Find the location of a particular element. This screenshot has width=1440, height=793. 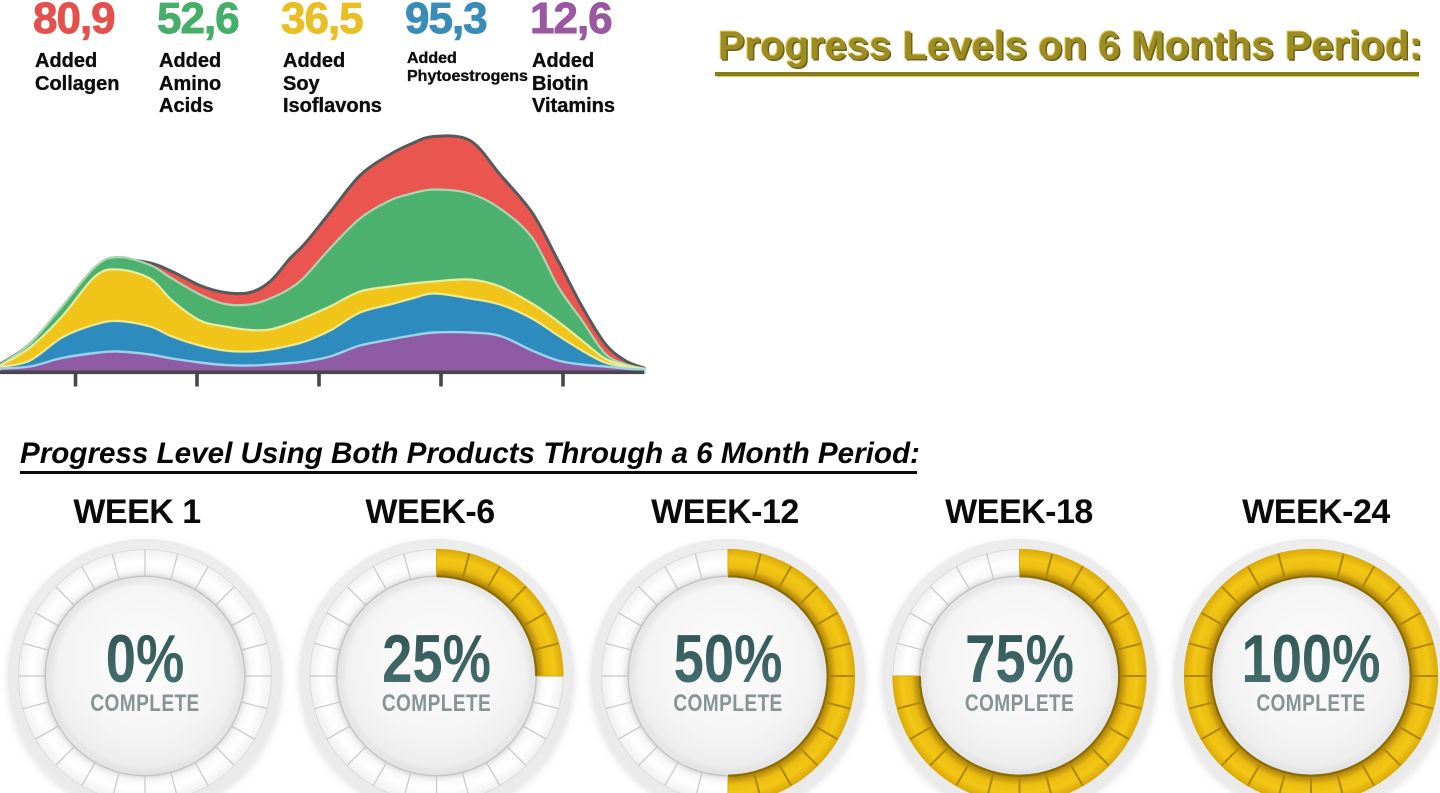

svg-text: 25% is located at coordinates (436, 659).